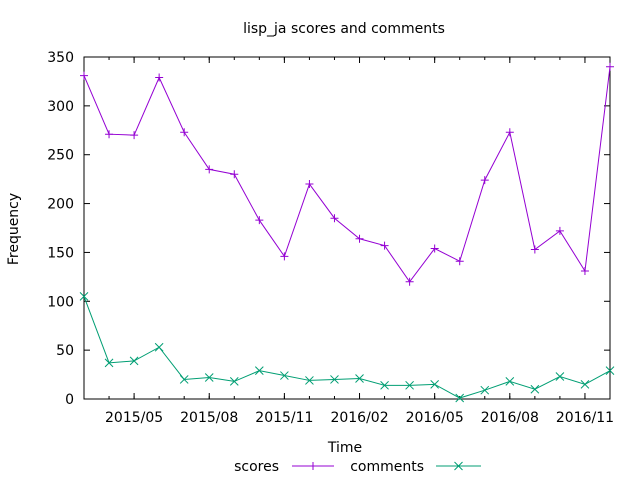 The image size is (640, 484). I want to click on y-tick-label: 0, so click(69, 400).